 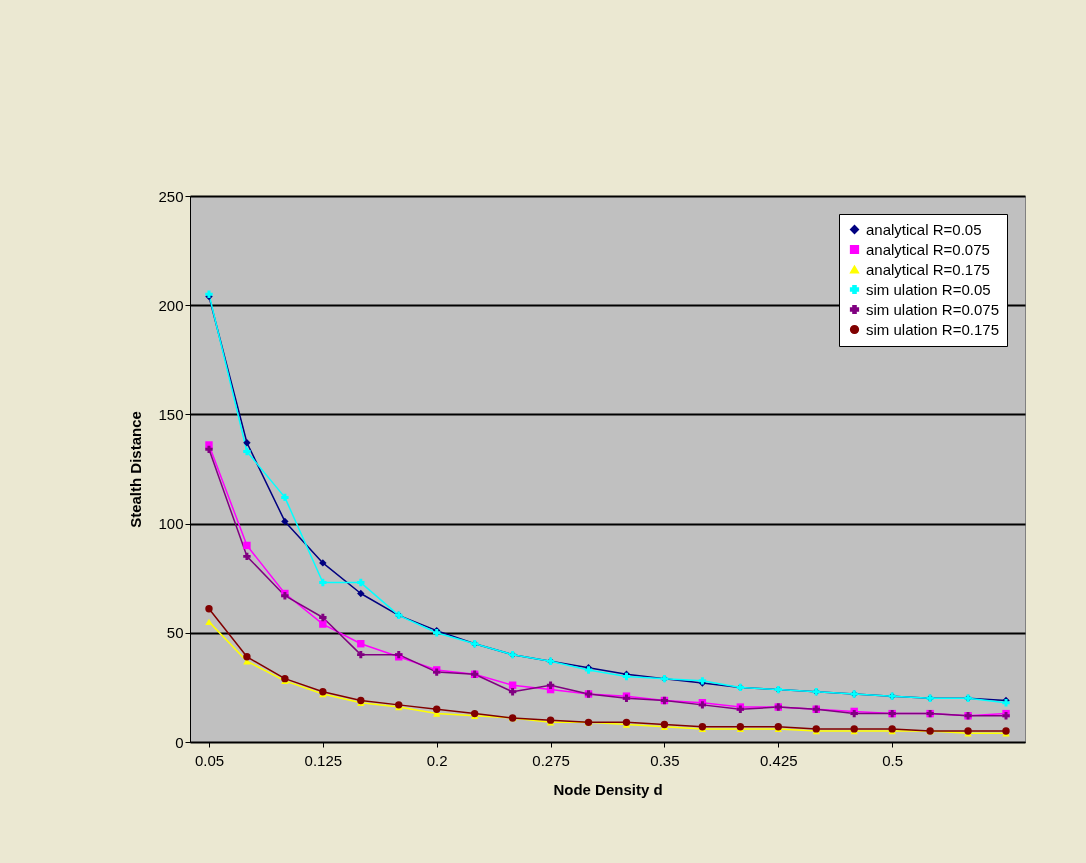 I want to click on x-tick-label: 0.05, so click(x=209, y=760).